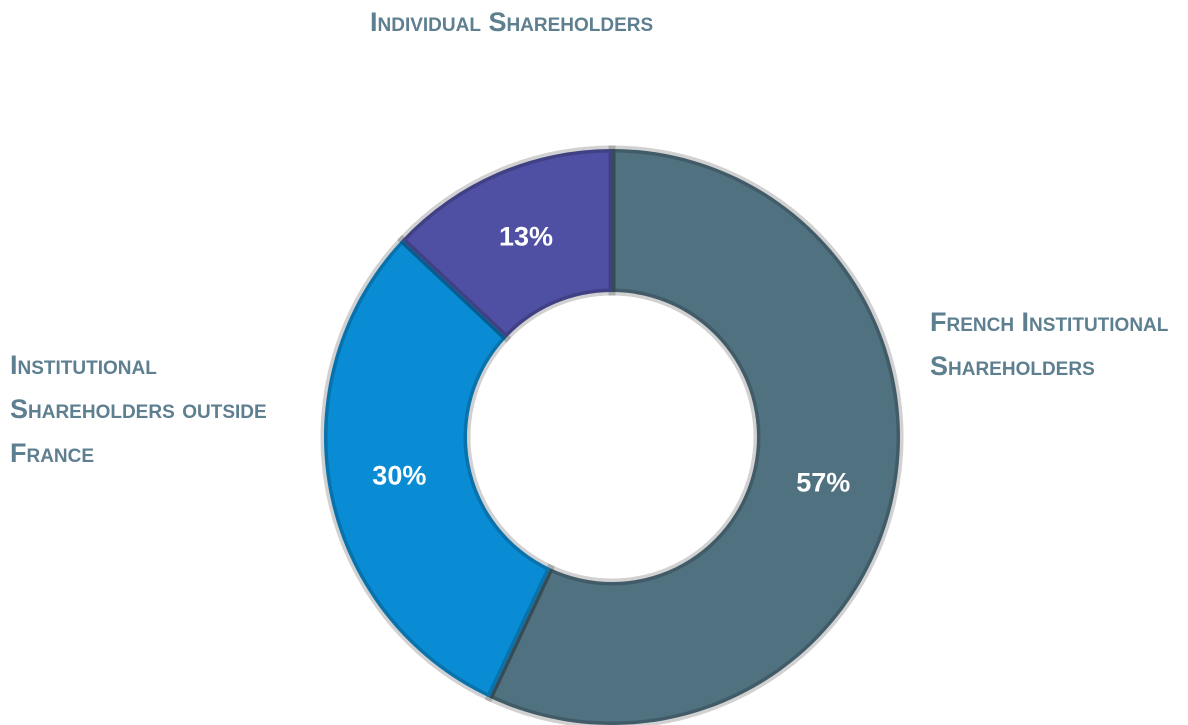 The height and width of the screenshot is (725, 1188). Describe the element at coordinates (512, 22) in the screenshot. I see `category-label: Individual Shareholders` at that location.